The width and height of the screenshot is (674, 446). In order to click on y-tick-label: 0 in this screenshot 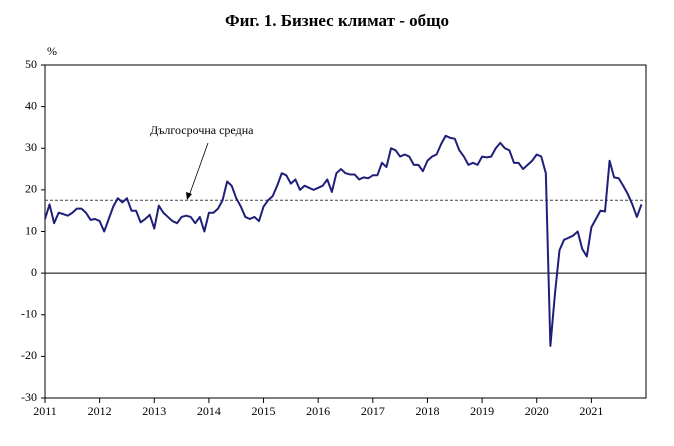, I will do `click(34, 272)`.